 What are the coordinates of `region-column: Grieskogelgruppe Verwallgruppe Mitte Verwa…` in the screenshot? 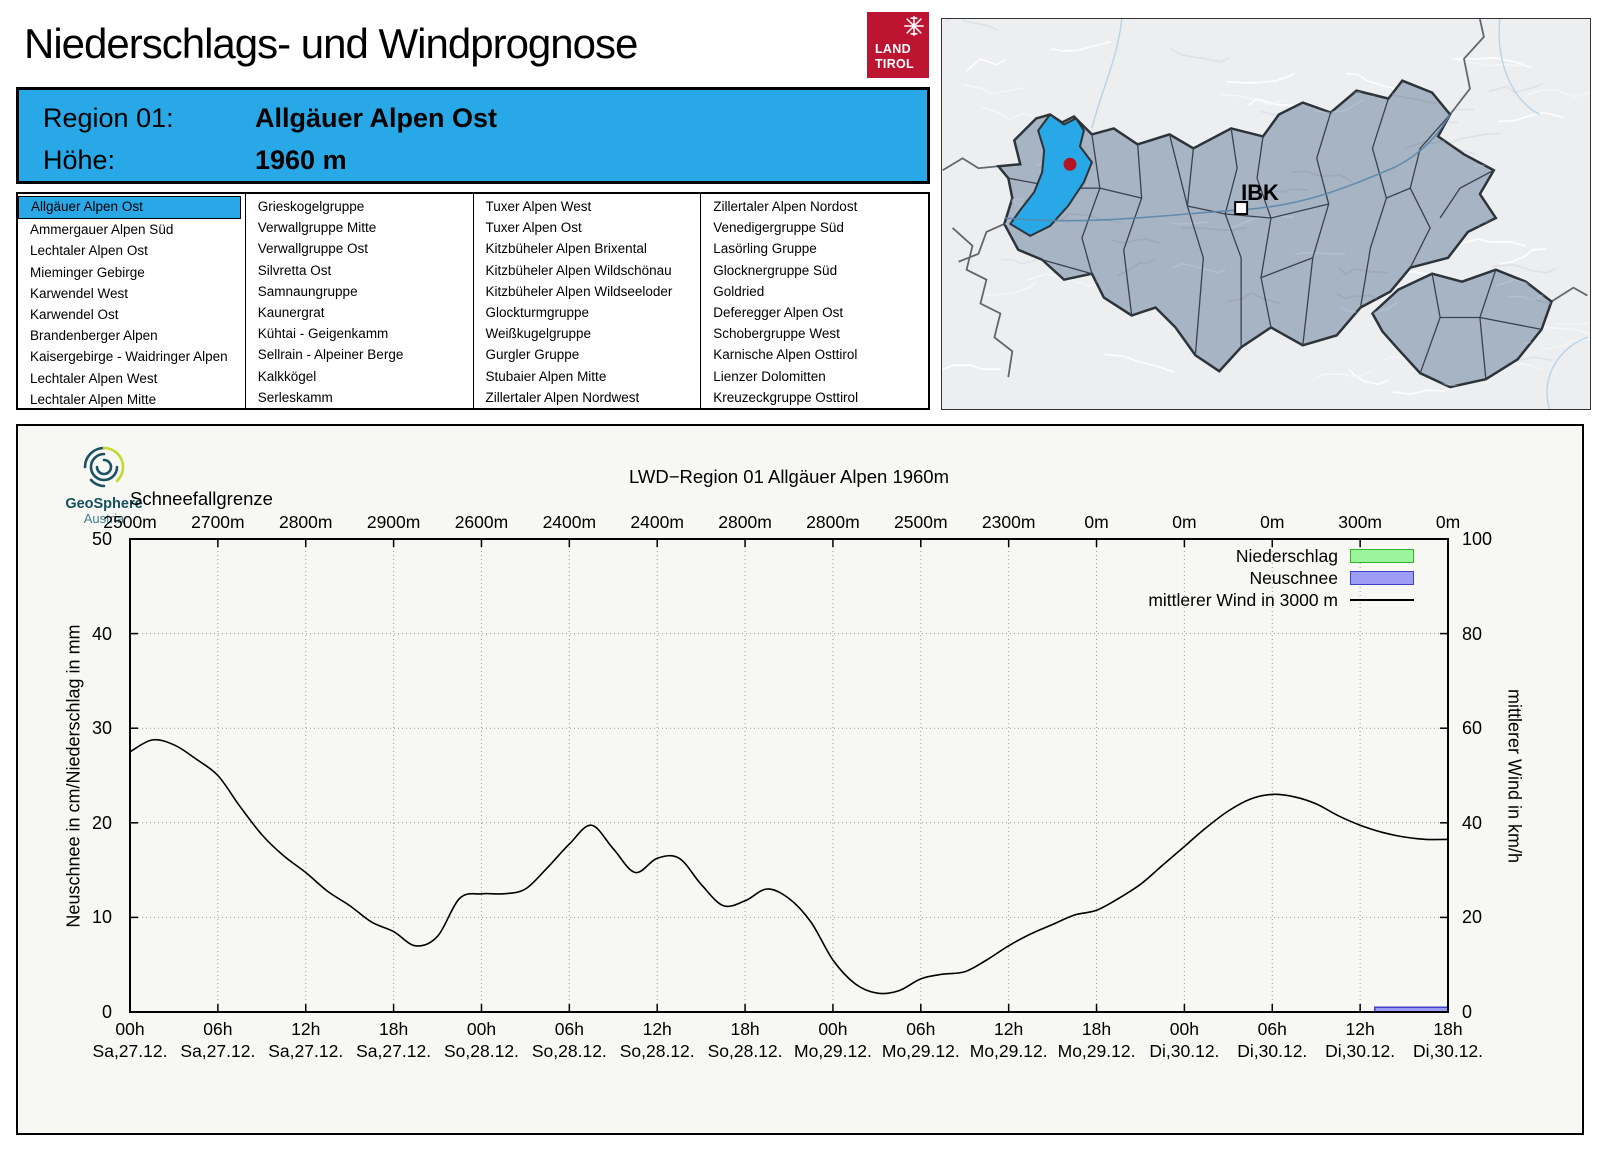 It's located at (360, 301).